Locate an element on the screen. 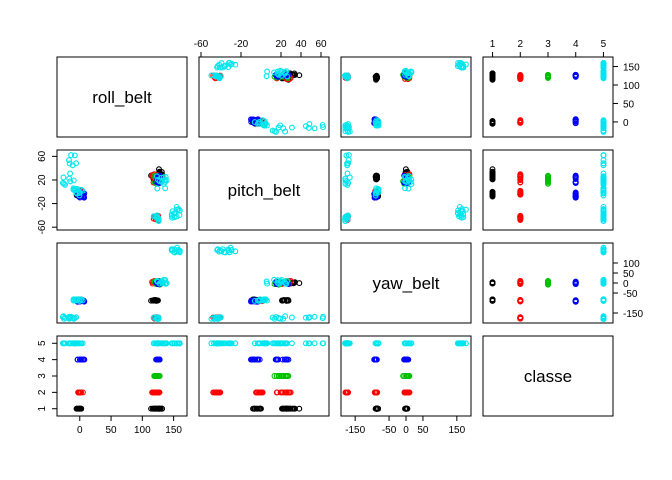  tick-label: 0 is located at coordinates (626, 284).